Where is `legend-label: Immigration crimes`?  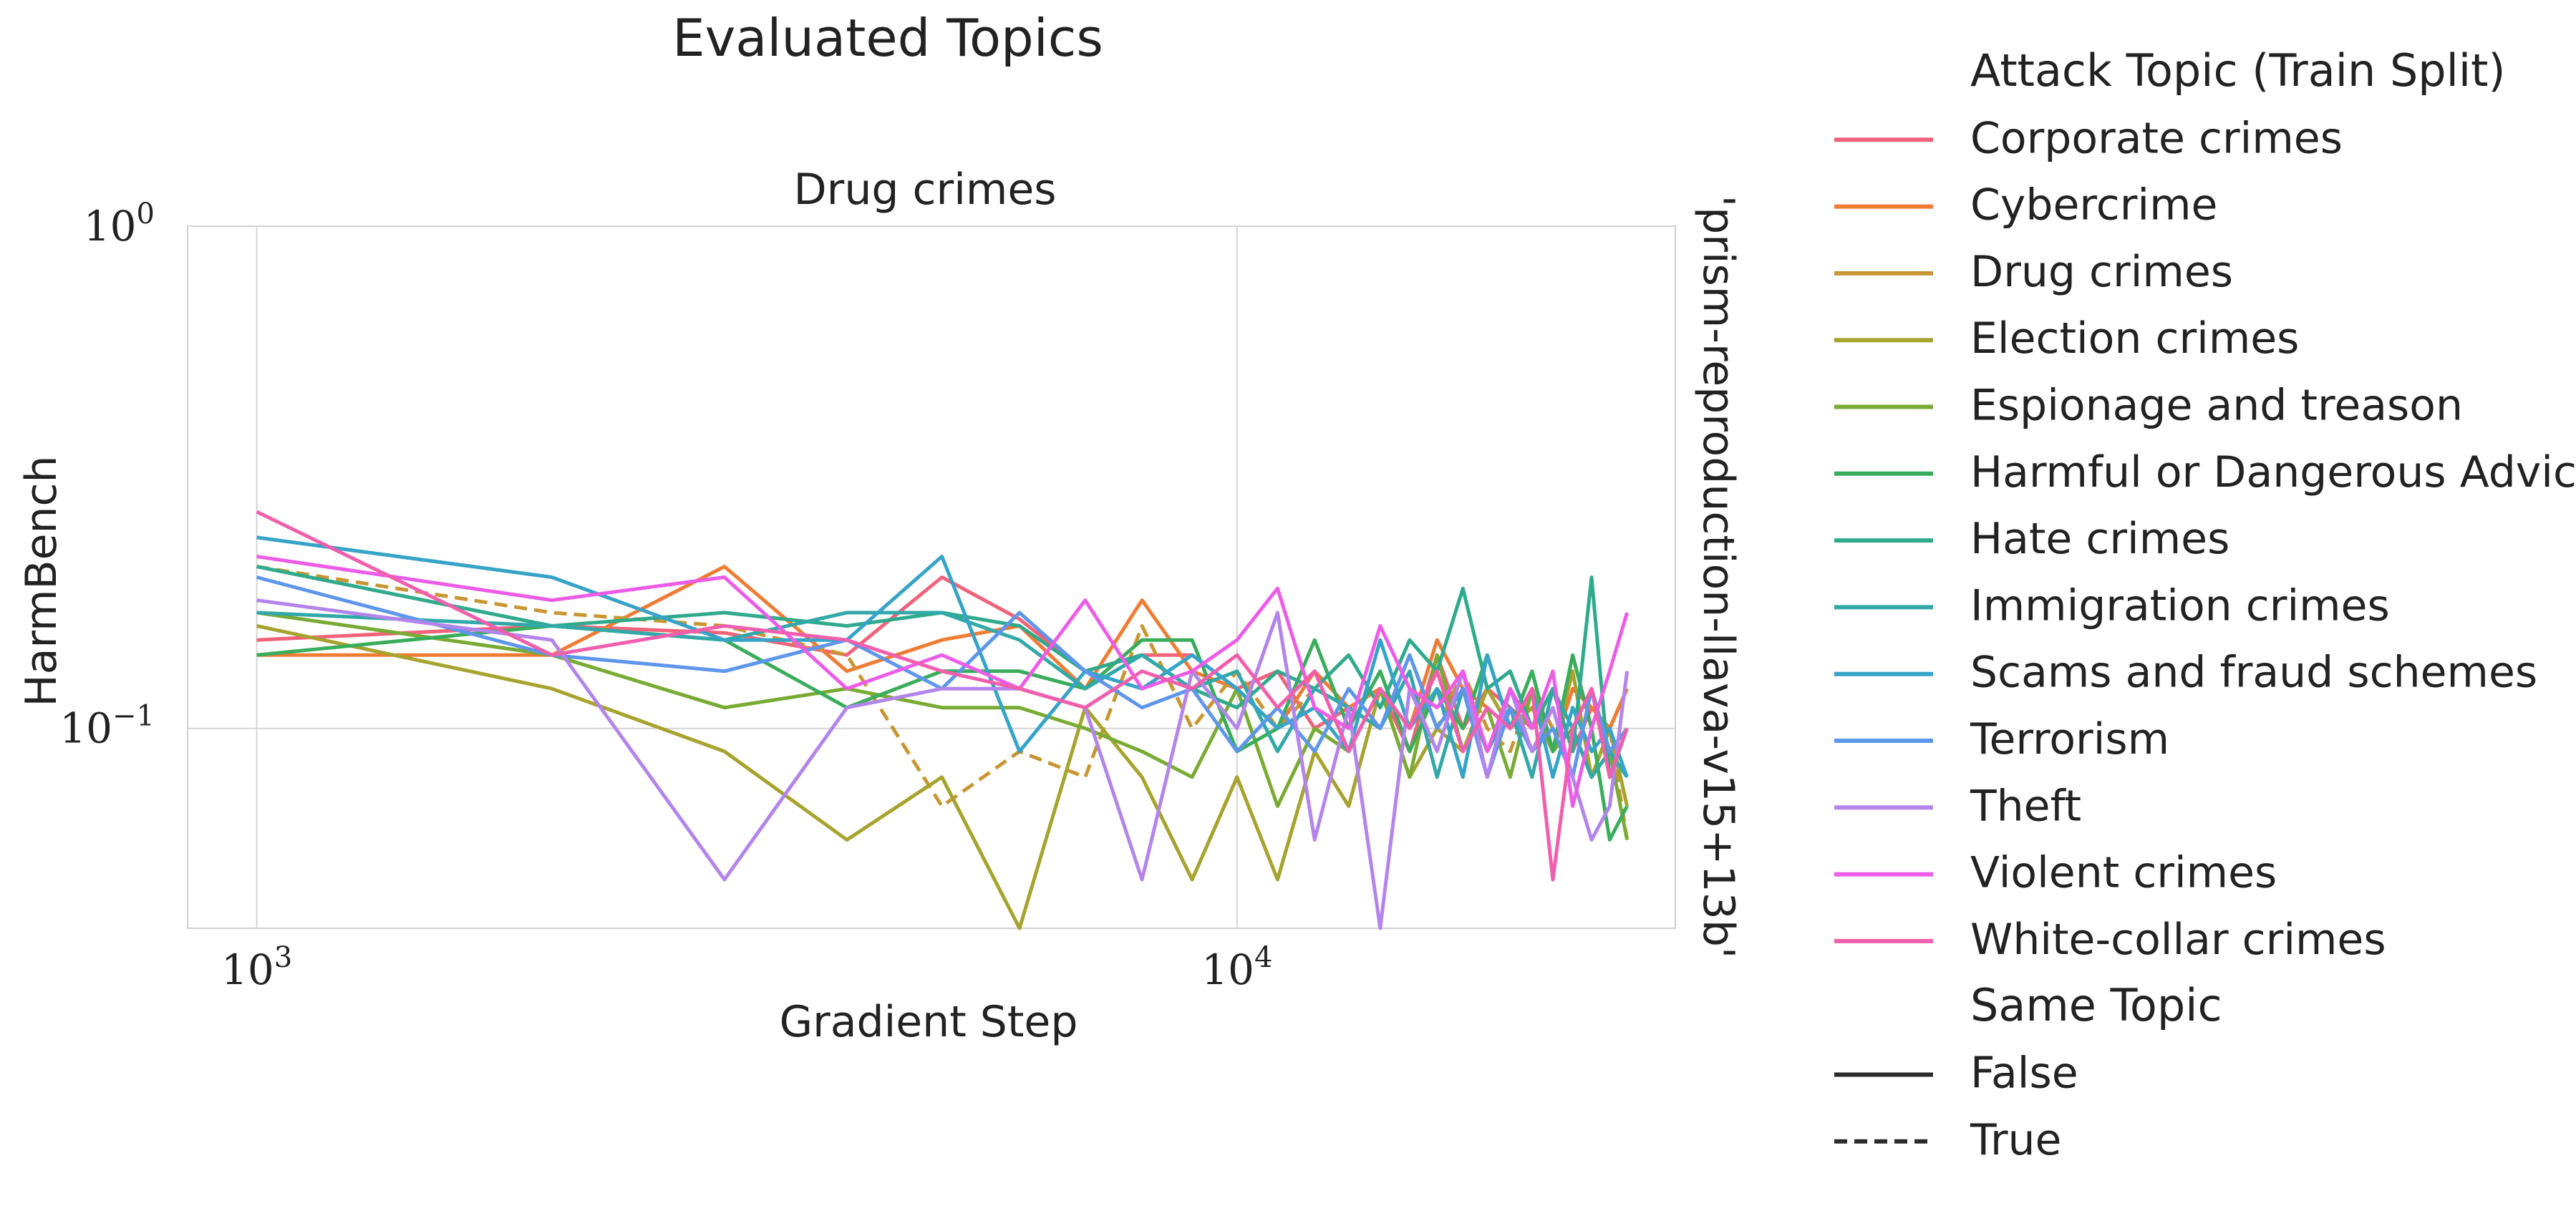
legend-label: Immigration crimes is located at coordinates (2180, 605).